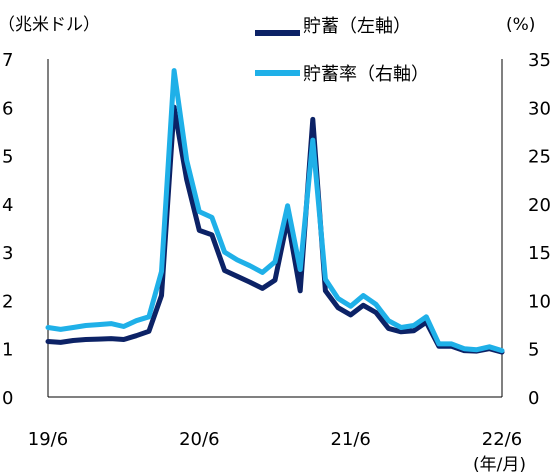 This screenshot has height=476, width=552. Describe the element at coordinates (539, 205) in the screenshot. I see `right-tick-label: 20` at that location.